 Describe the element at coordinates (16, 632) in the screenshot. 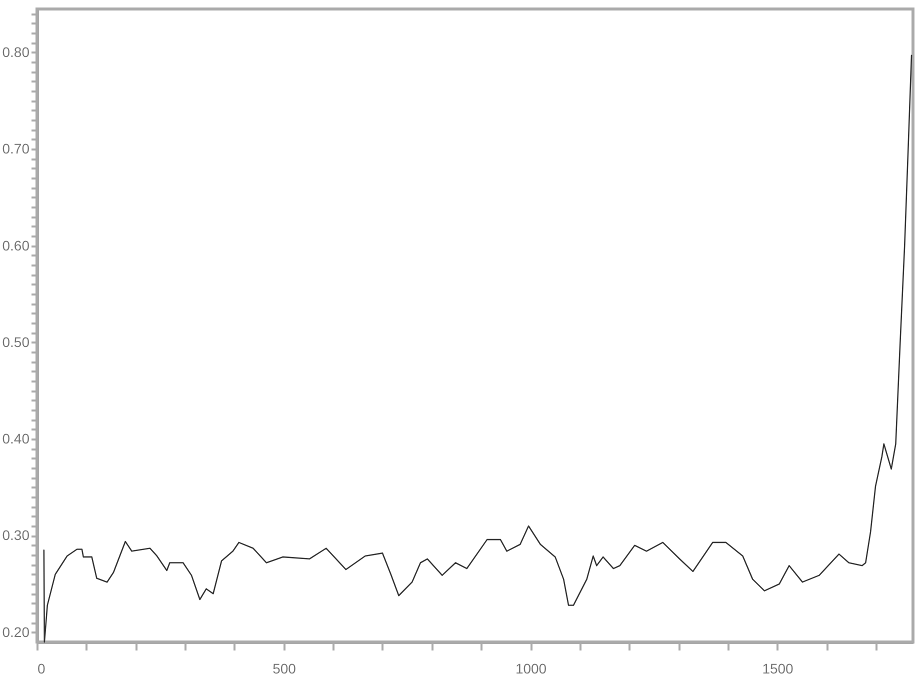

I see `y-tick-label: 0.20` at that location.